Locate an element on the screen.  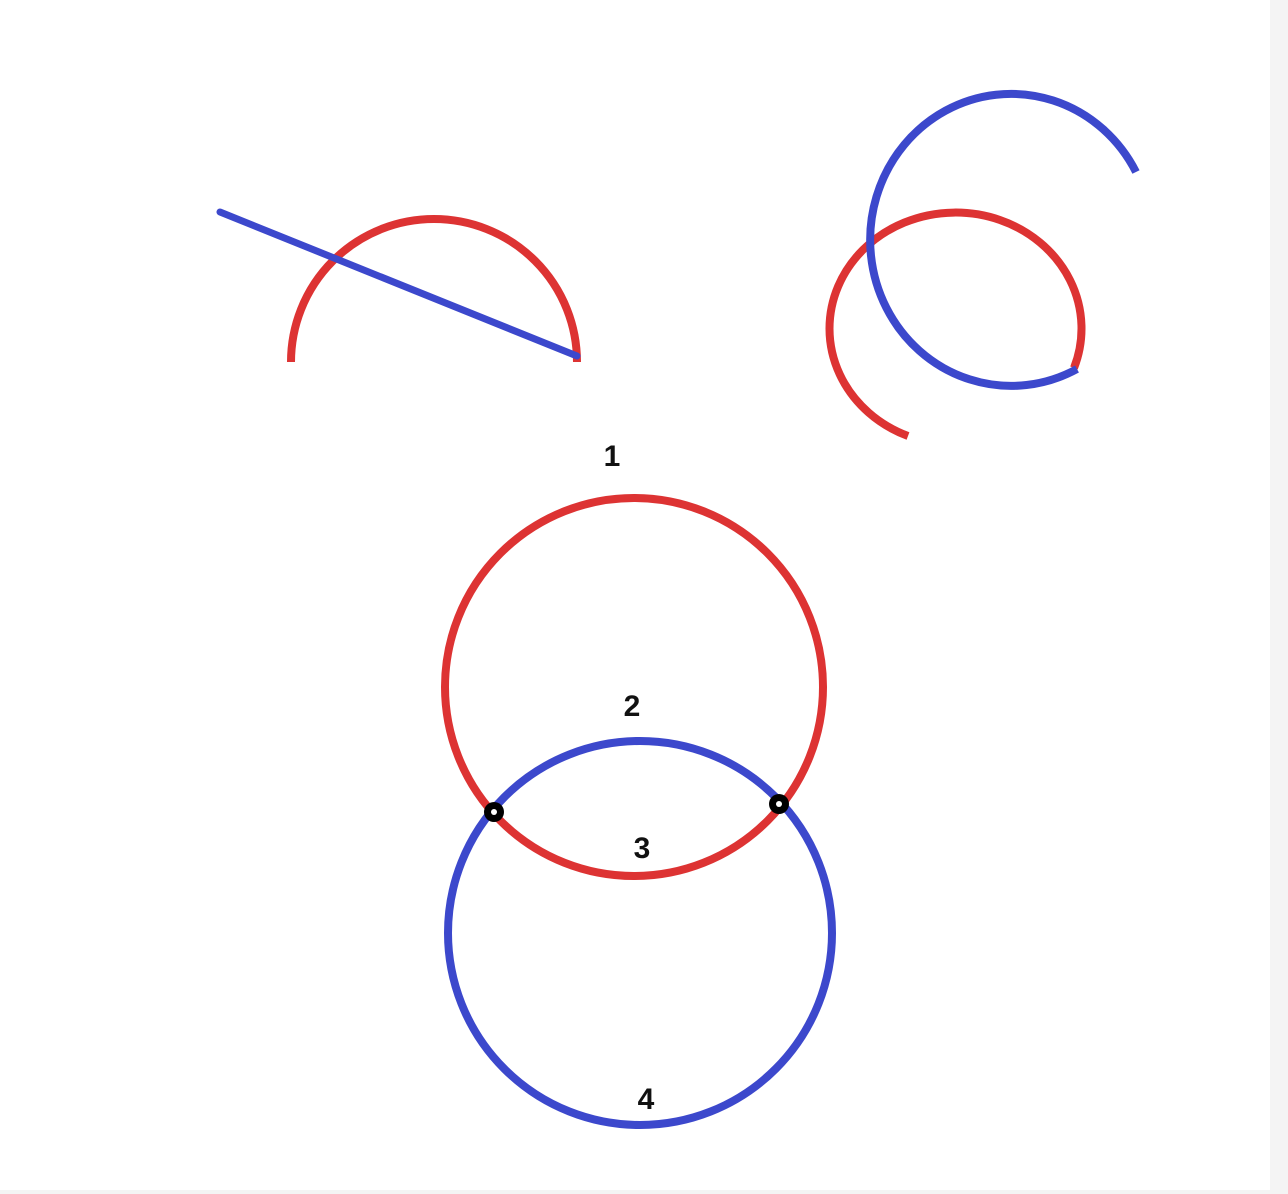
blue-partial-circle-arc is located at coordinates (1003, 239).